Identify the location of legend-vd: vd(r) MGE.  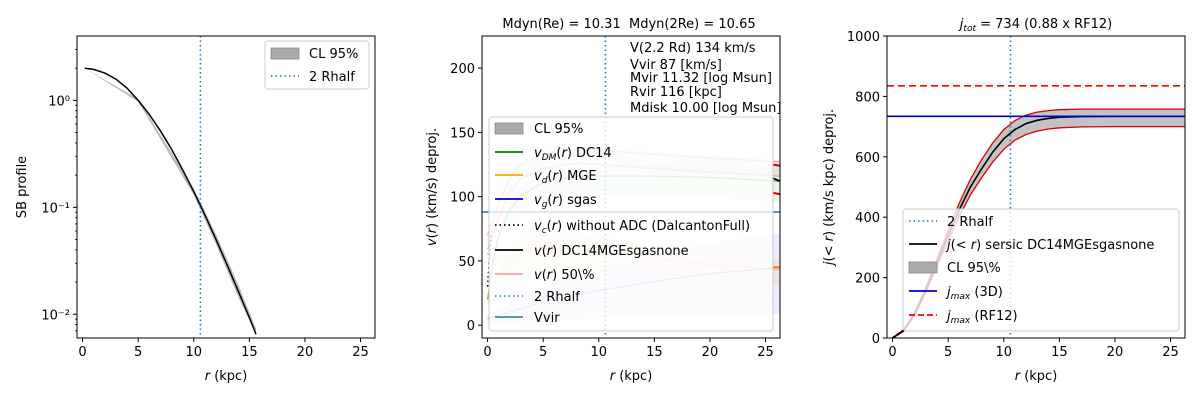
(565, 177).